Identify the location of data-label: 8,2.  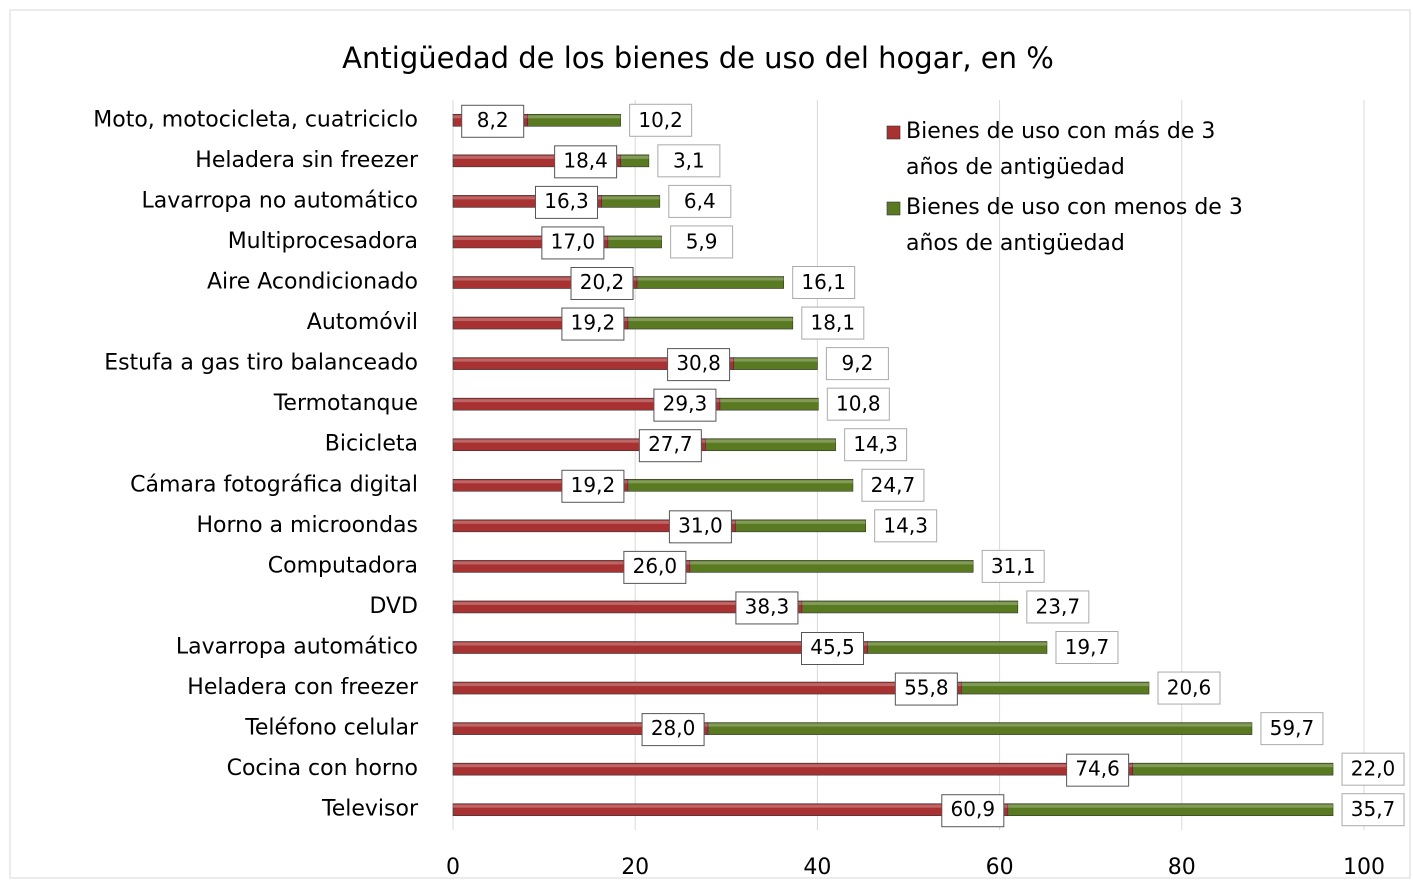
(493, 120).